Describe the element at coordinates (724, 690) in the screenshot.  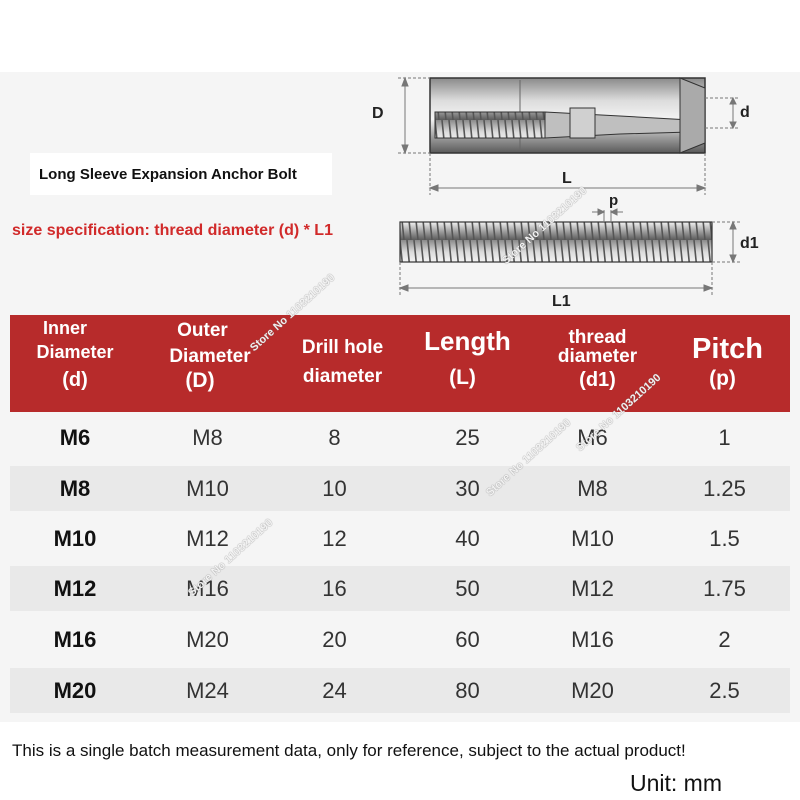
I see `cell-pitch: 2.5` at that location.